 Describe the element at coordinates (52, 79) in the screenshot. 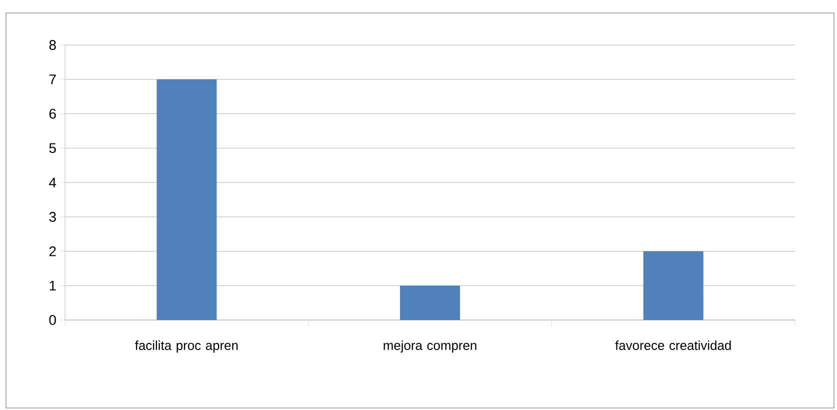

I see `y-tick-label: 7` at that location.